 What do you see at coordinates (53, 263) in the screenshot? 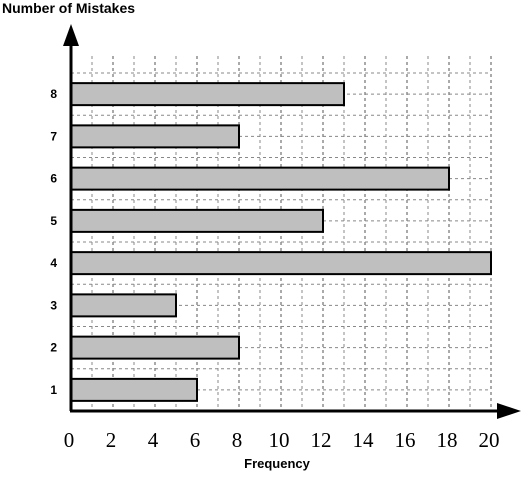
I see `y-tick-label: 4` at bounding box center [53, 263].